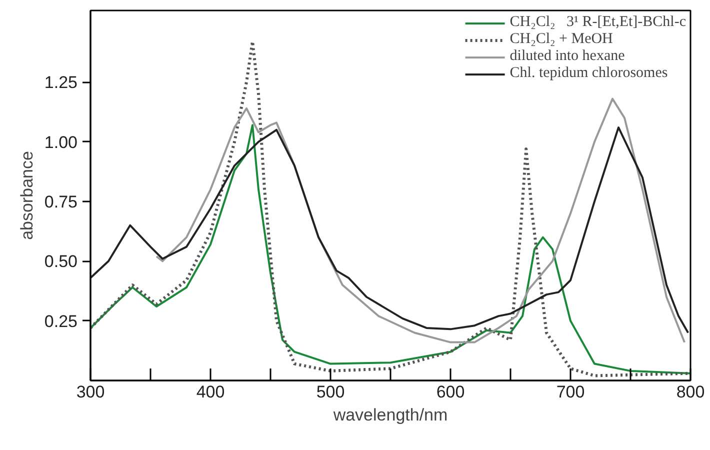  What do you see at coordinates (330, 392) in the screenshot?
I see `x-tick-label: 500` at bounding box center [330, 392].